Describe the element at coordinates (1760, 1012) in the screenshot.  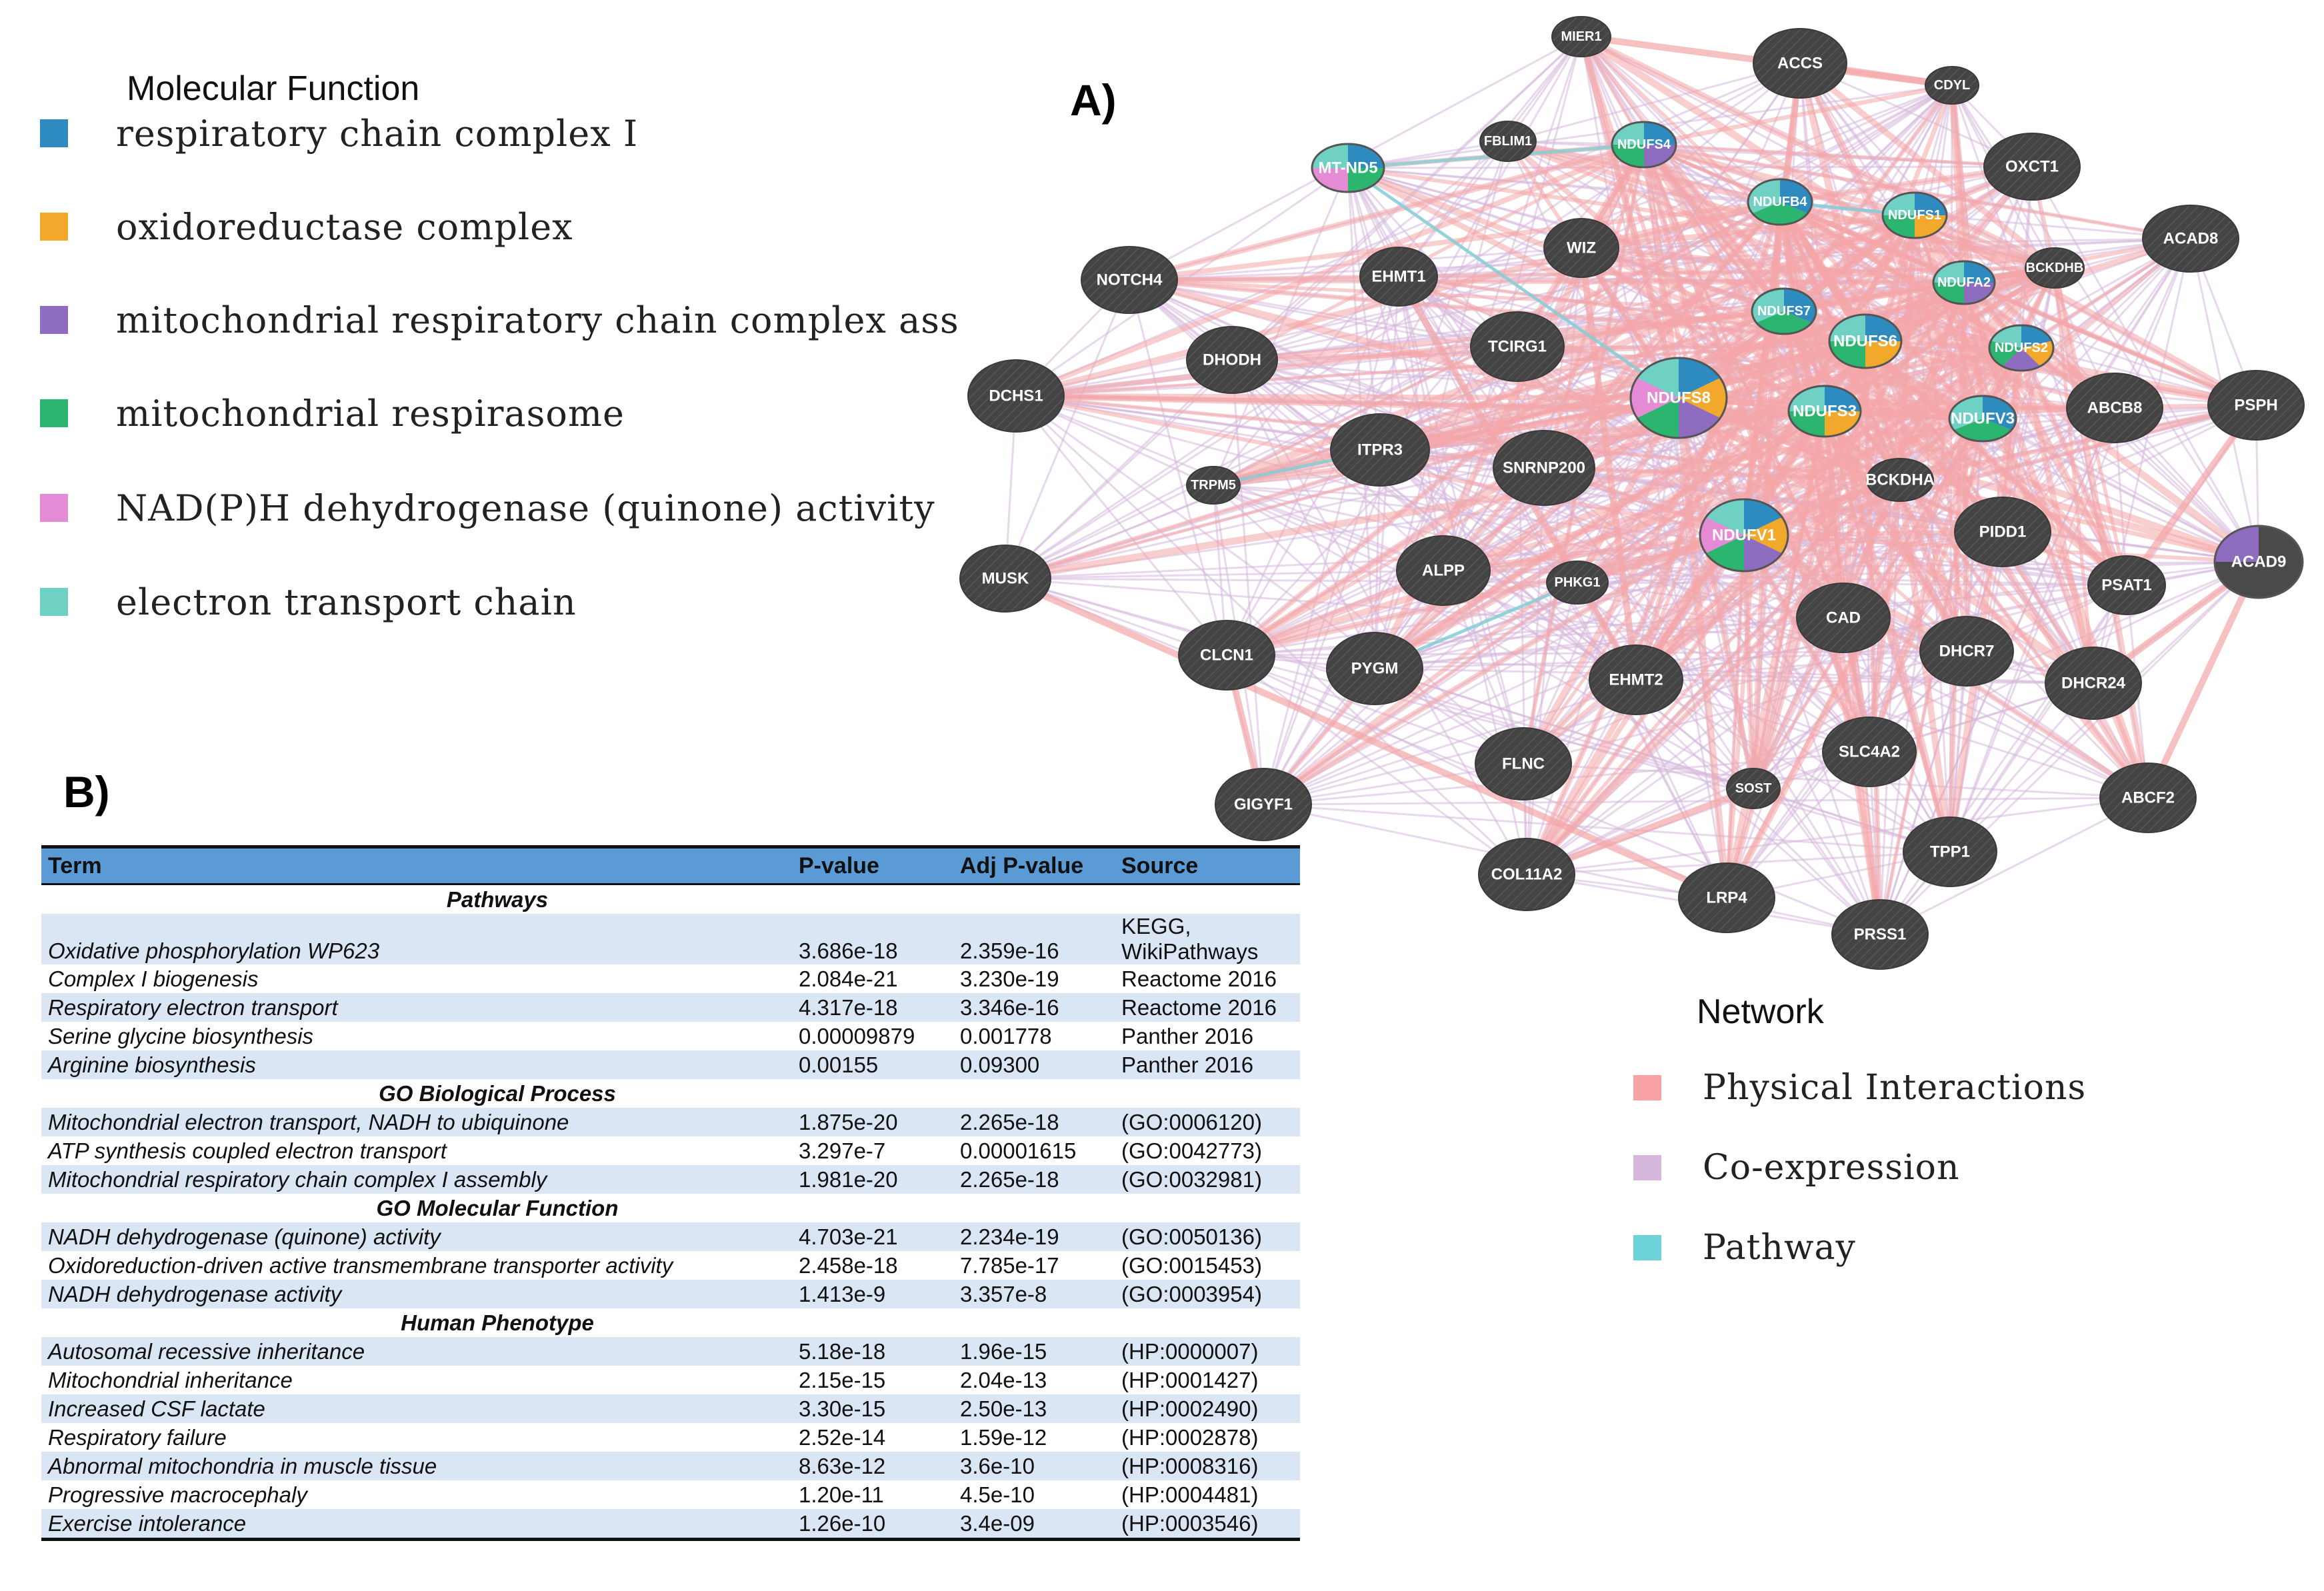
I see `network-legend-title: Network` at that location.